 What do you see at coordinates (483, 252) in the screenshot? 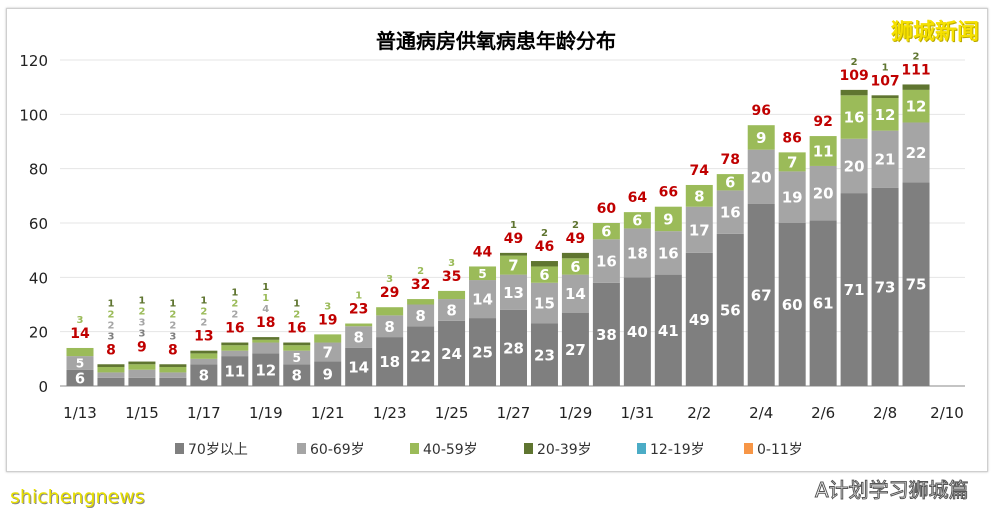
I see `total-label: 44` at bounding box center [483, 252].